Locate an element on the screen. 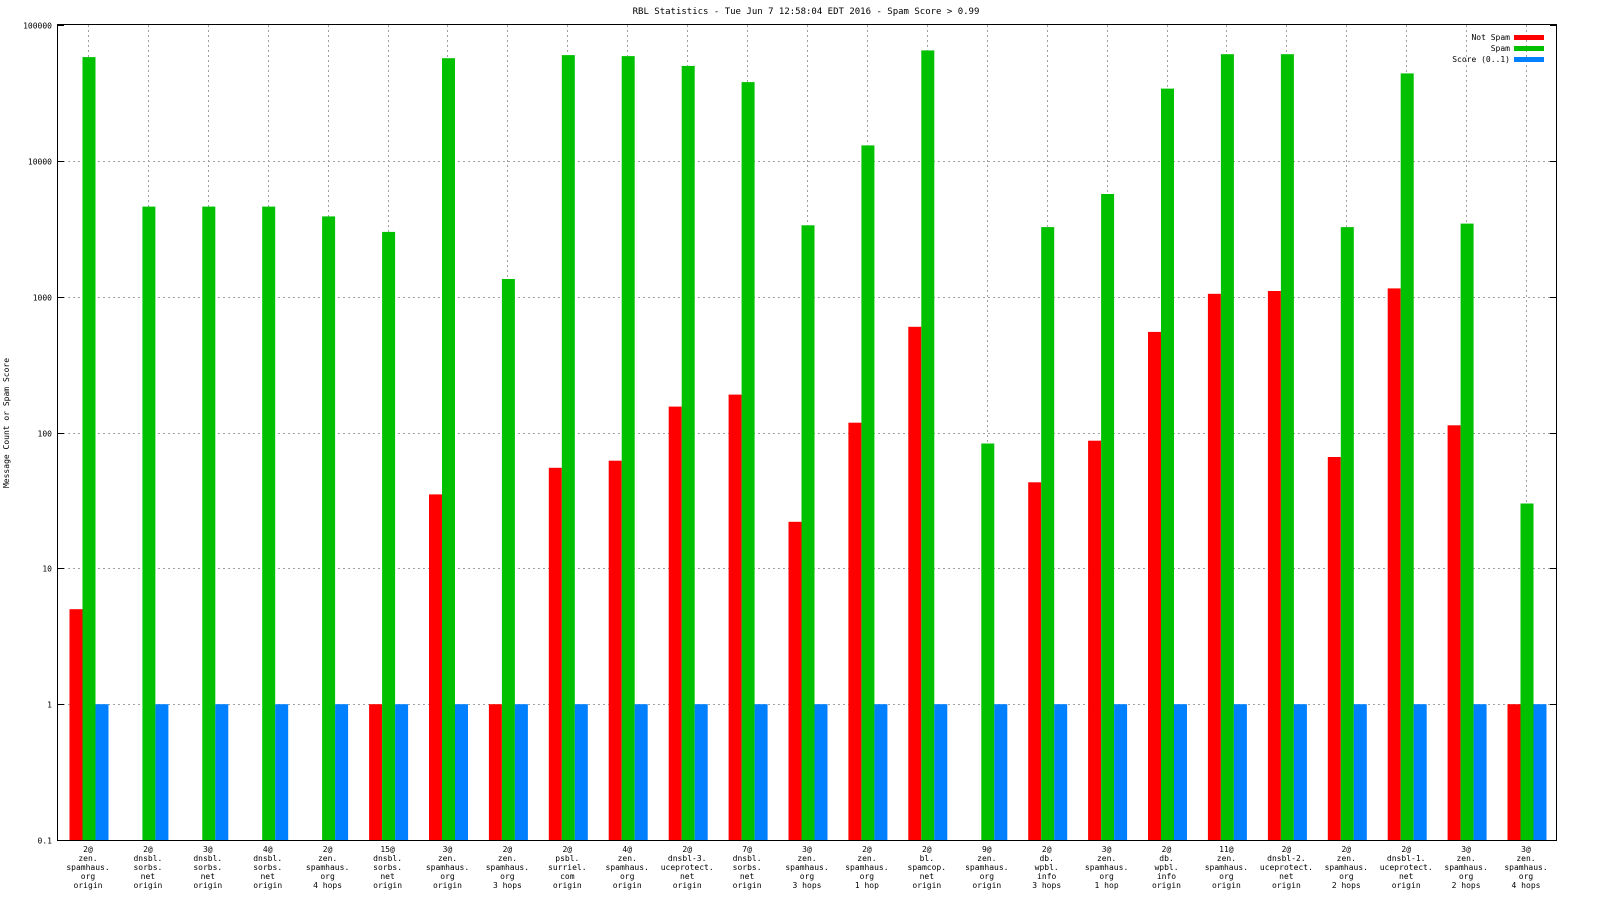 This screenshot has height=900, width=1600. x-category-label-line: info is located at coordinates (1046, 876).